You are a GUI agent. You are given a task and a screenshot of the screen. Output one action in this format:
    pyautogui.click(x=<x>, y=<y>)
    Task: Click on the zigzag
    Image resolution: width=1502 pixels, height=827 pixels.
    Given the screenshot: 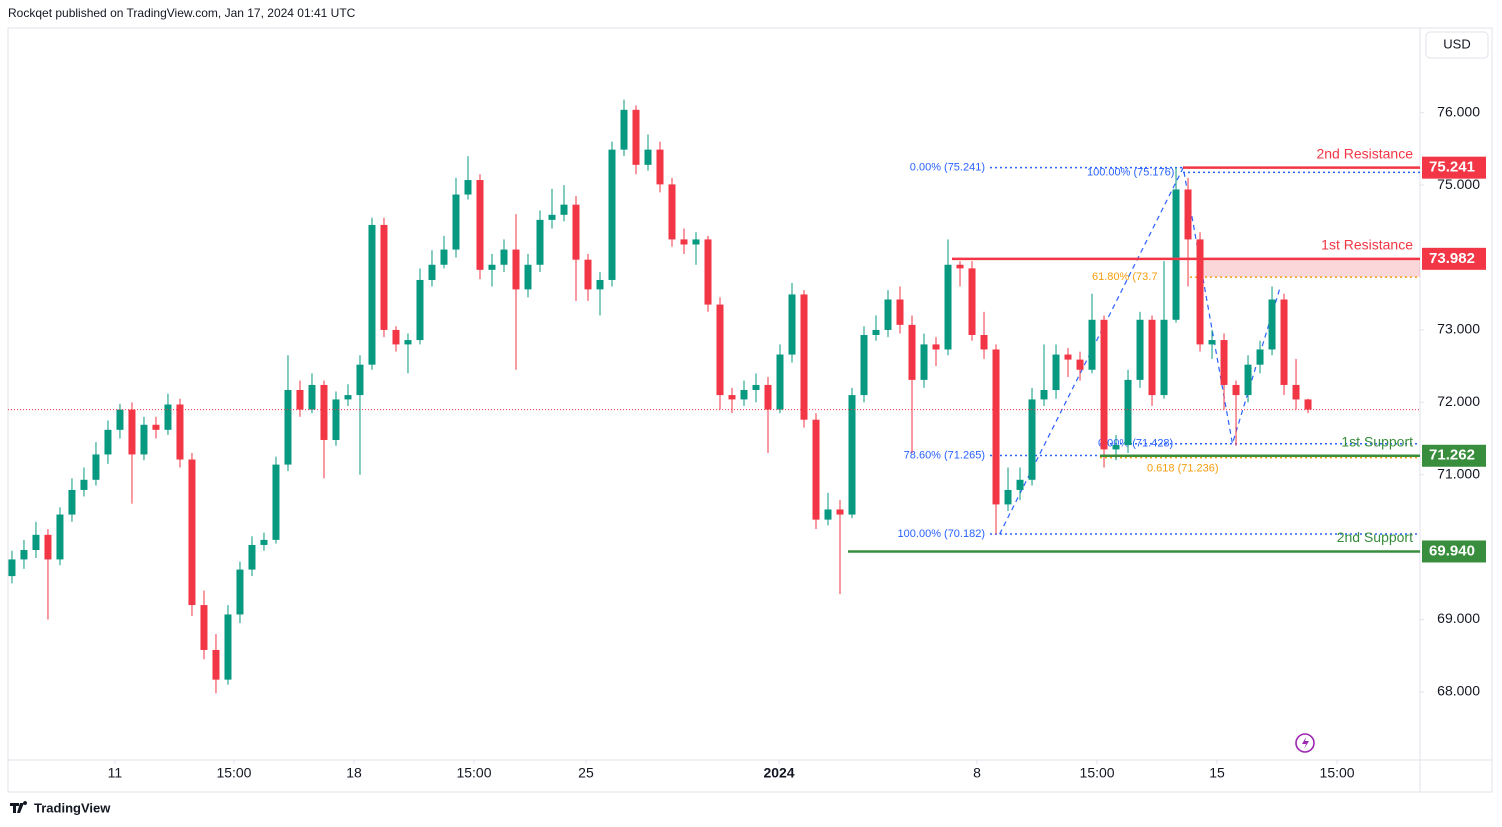 What is the action you would take?
    pyautogui.click(x=1140, y=350)
    